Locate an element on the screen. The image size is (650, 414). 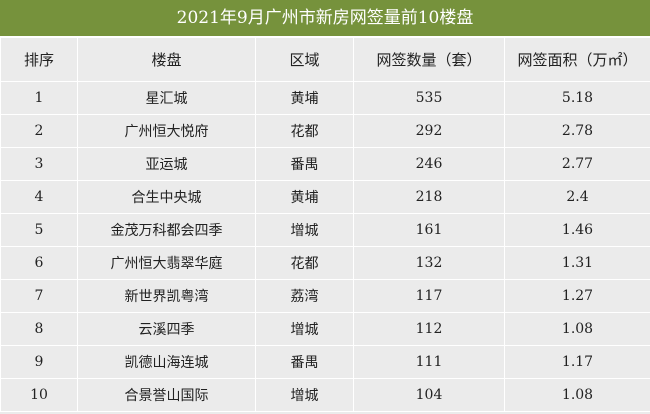
cell-district: 荔湾 is located at coordinates (304, 296).